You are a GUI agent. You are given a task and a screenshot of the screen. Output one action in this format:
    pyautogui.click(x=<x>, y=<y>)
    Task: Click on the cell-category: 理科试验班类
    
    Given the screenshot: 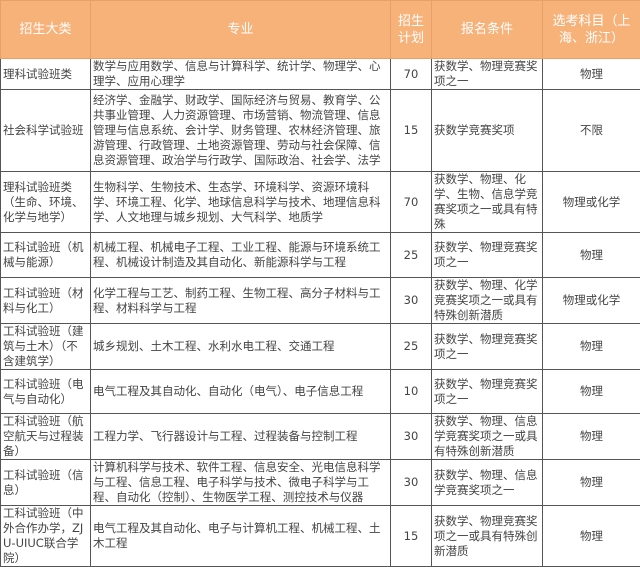 What is the action you would take?
    pyautogui.click(x=46, y=74)
    